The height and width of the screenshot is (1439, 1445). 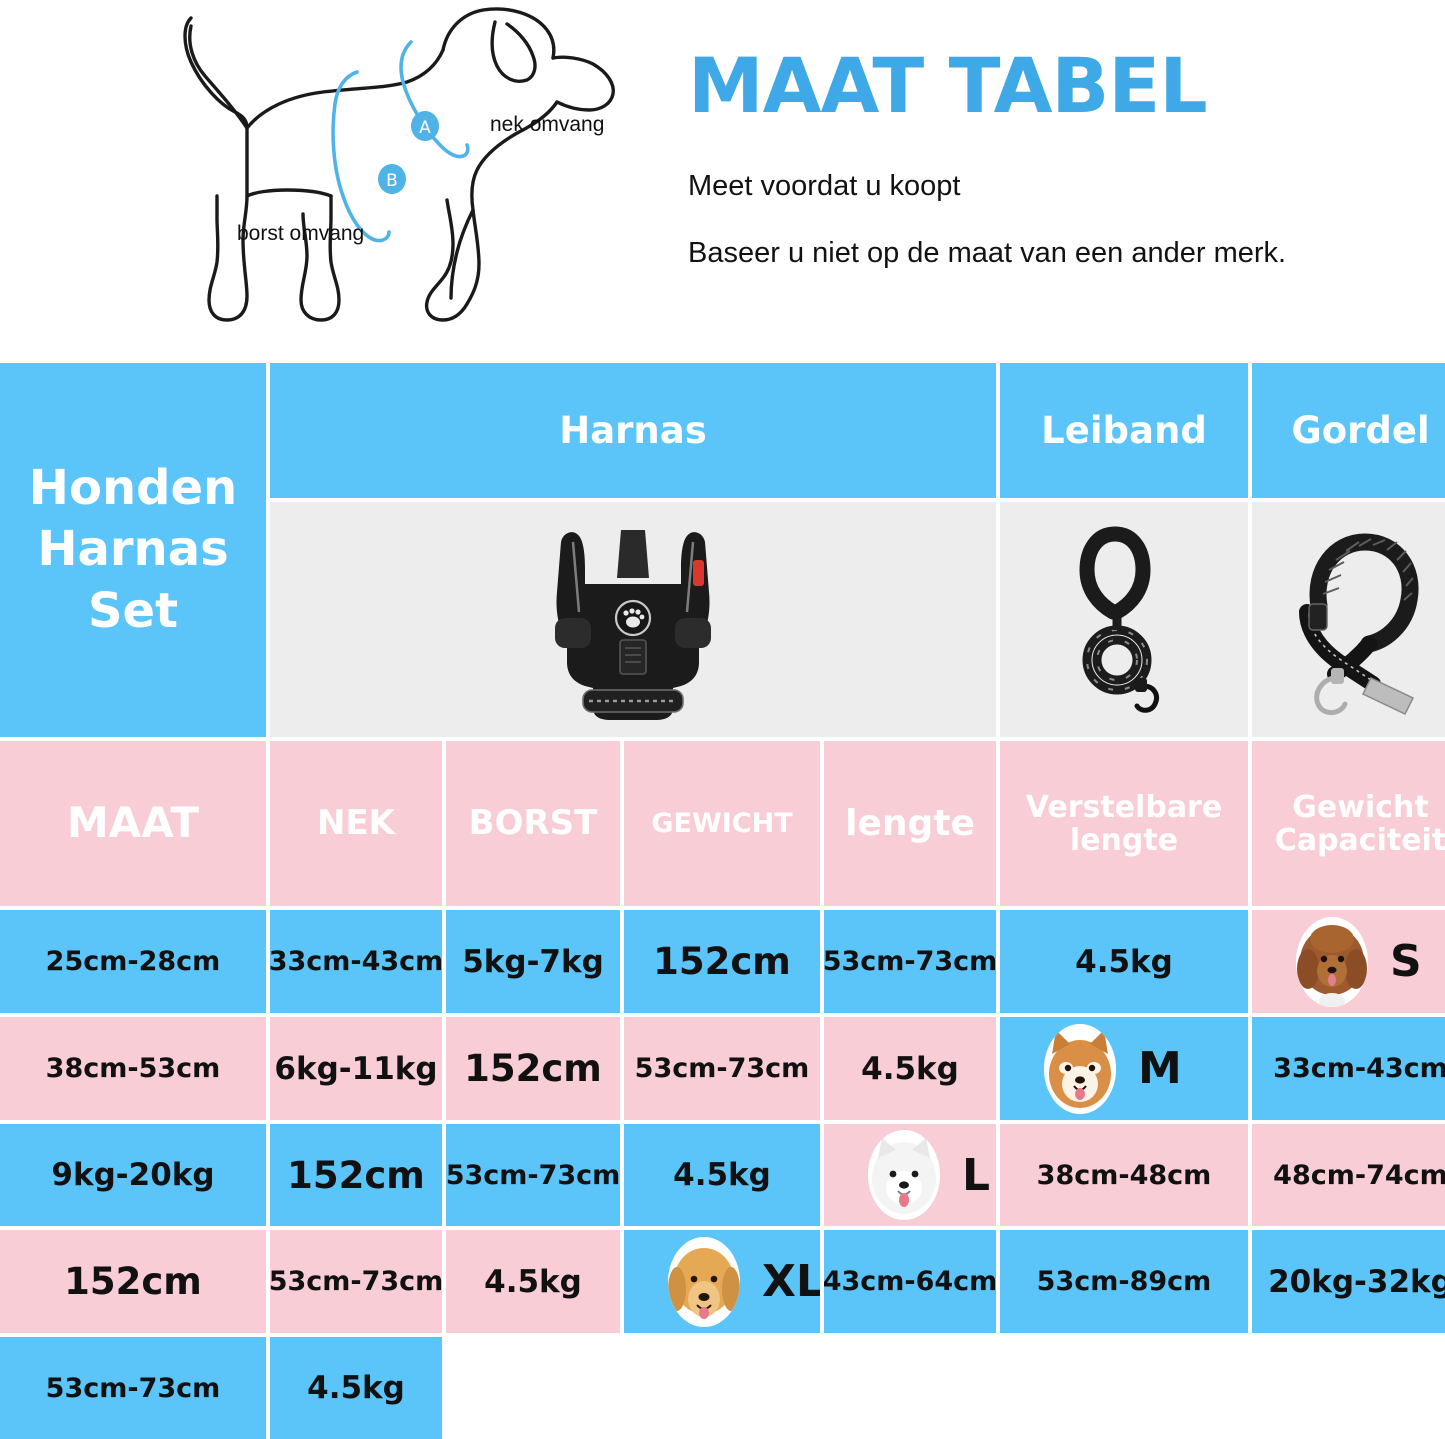 What do you see at coordinates (356, 961) in the screenshot?
I see `cell-borst: 33cm-43cm` at bounding box center [356, 961].